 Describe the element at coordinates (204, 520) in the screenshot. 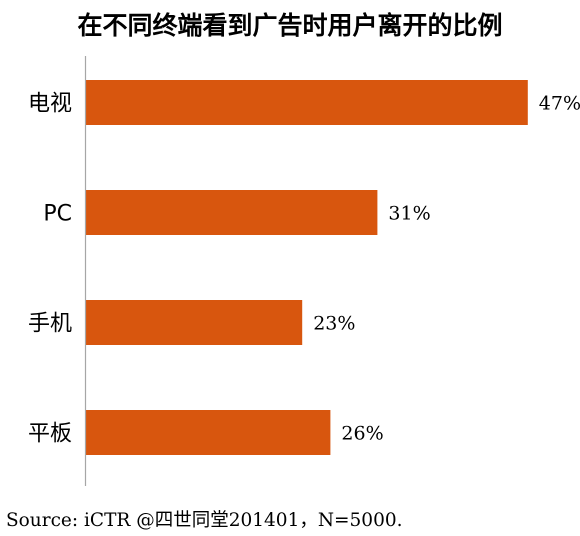

I see `source-note: Source: iCTR @四世同堂201401，N=5000.` at that location.